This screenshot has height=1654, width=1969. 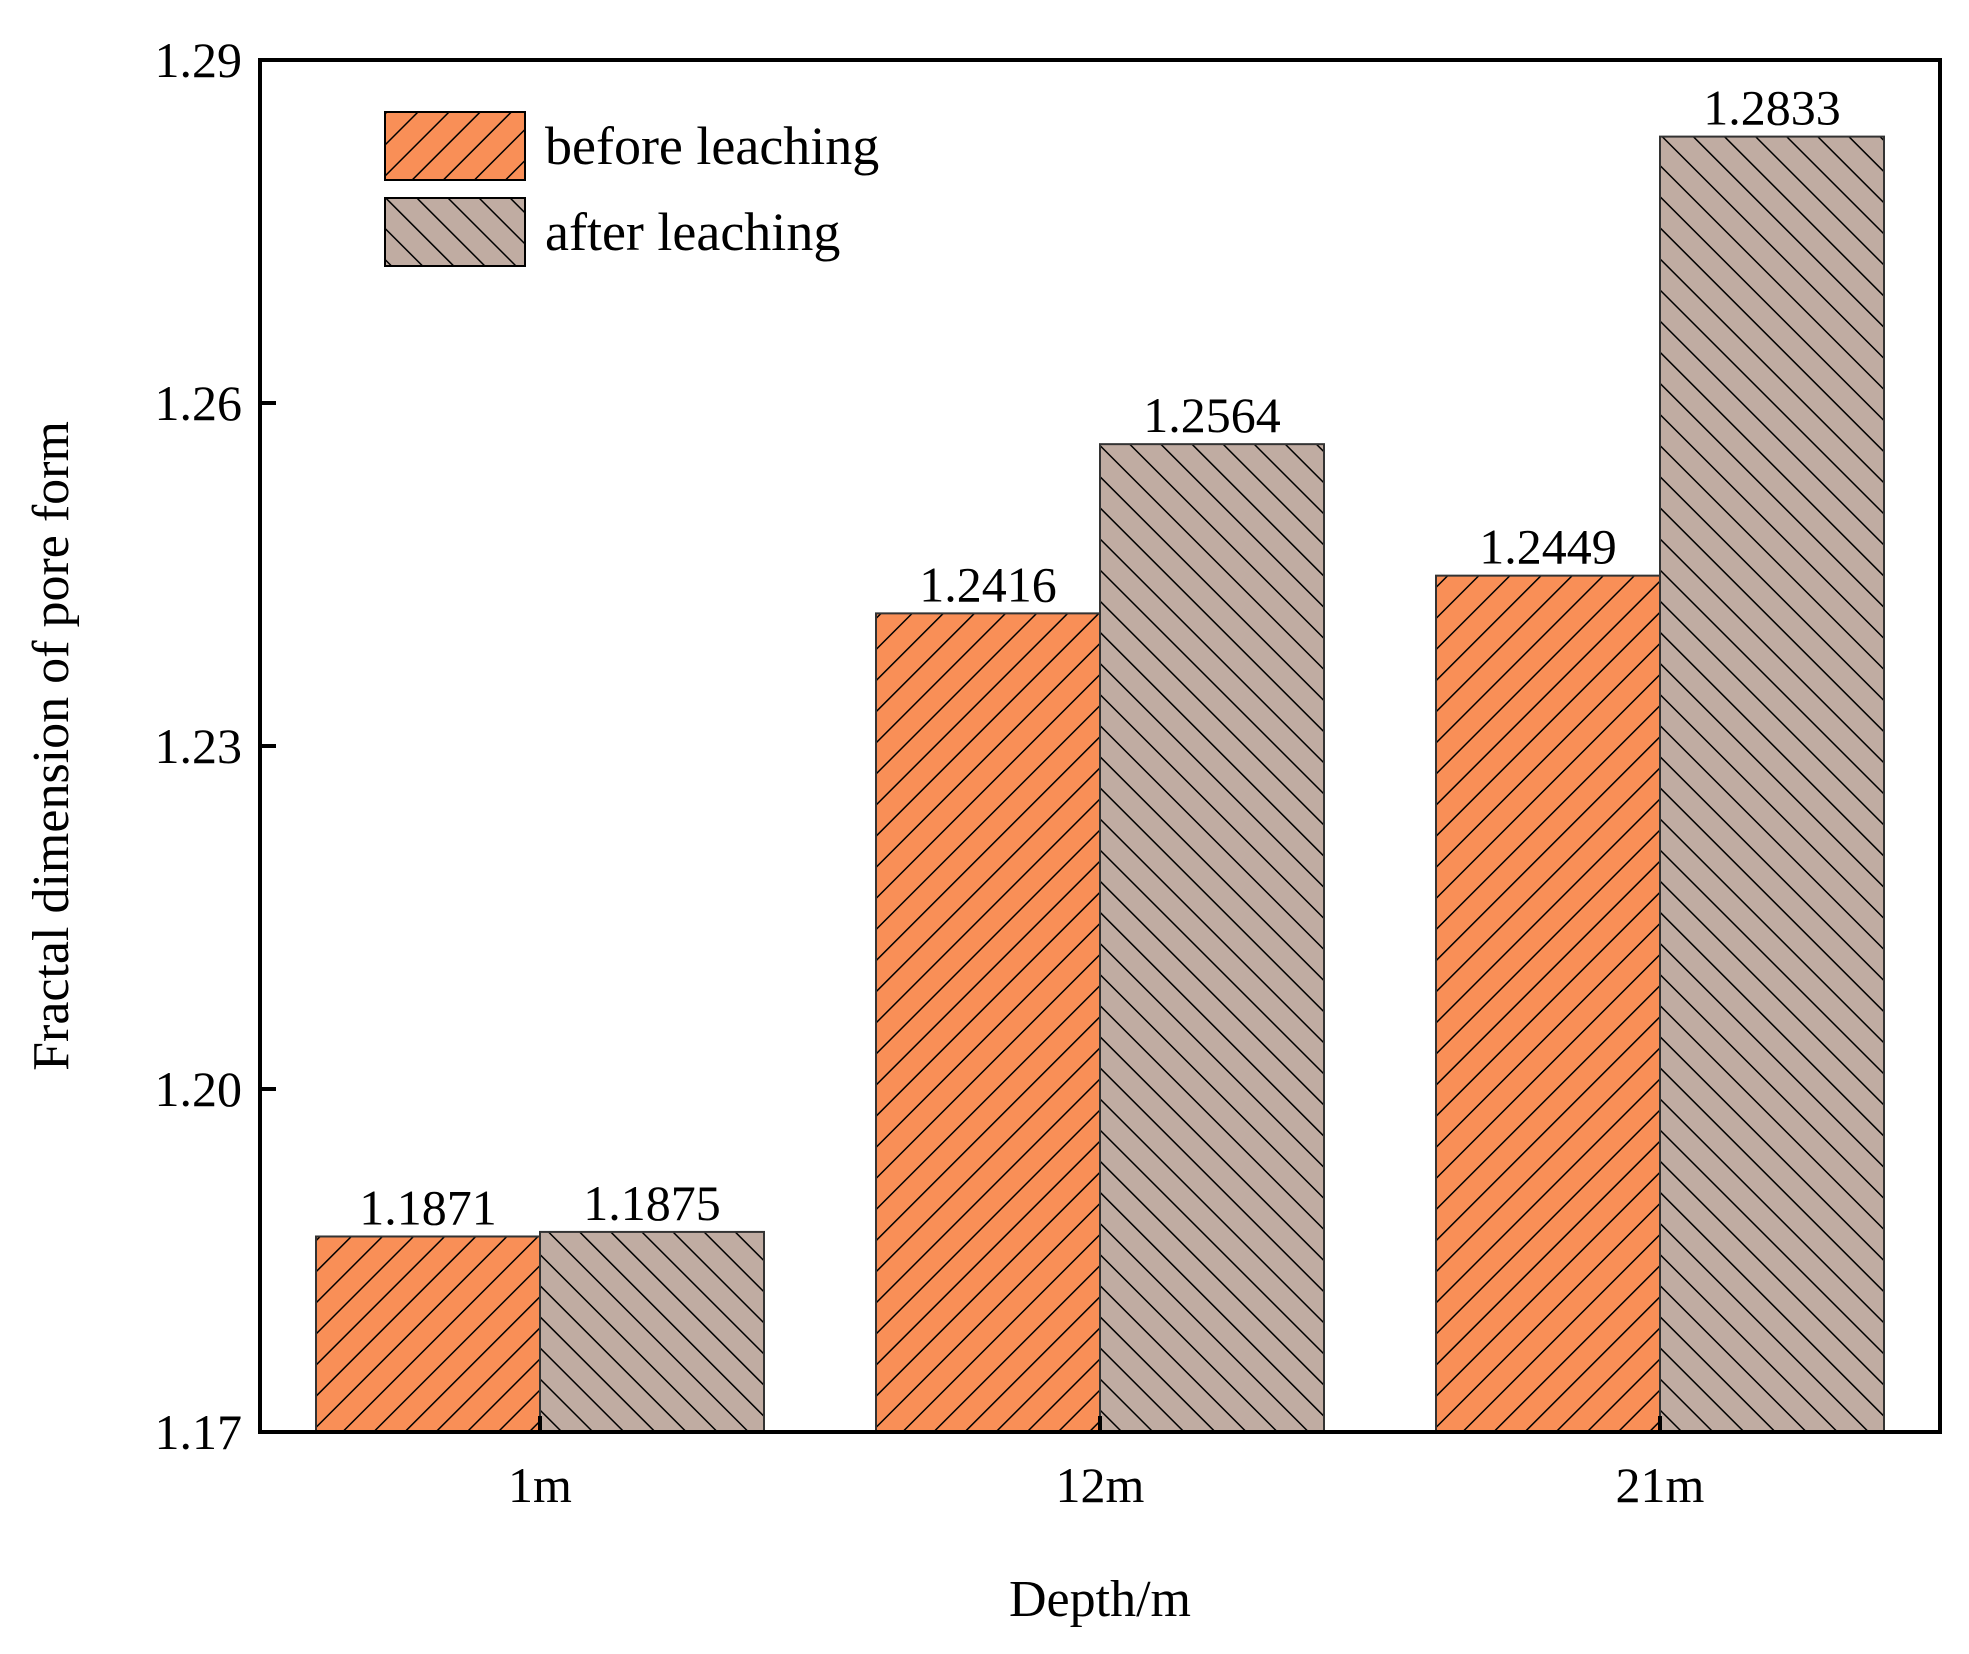 I want to click on data-label-after-leaching-21m: 1.2833, so click(x=1772, y=108).